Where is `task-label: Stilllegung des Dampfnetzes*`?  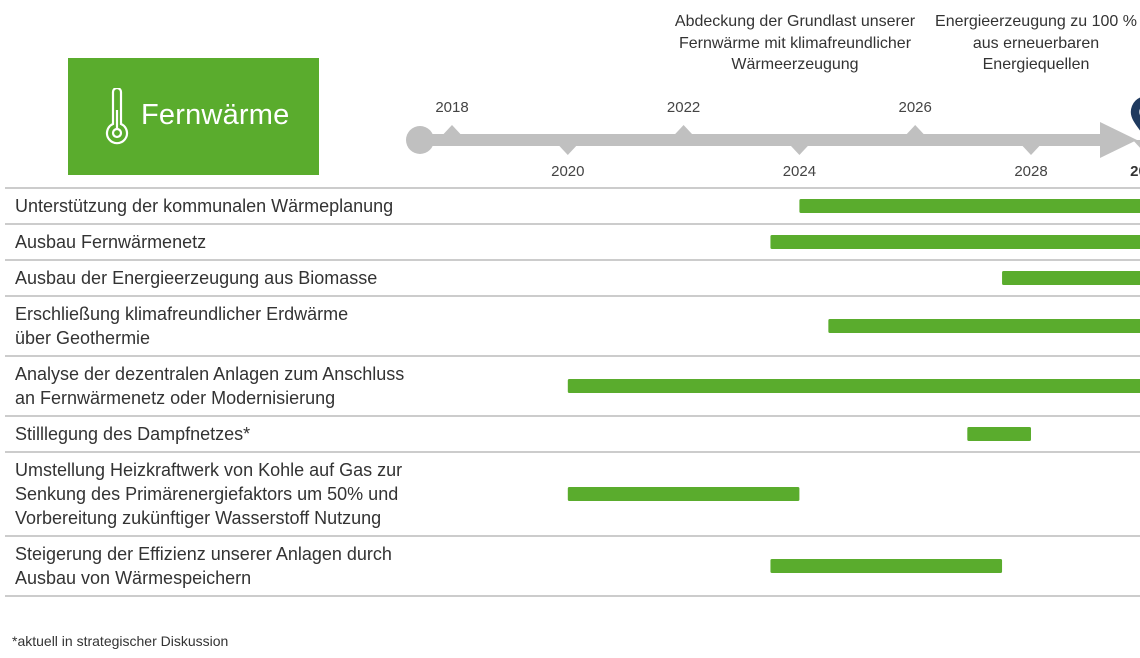
task-label: Stilllegung des Dampfnetzes* is located at coordinates (132, 434).